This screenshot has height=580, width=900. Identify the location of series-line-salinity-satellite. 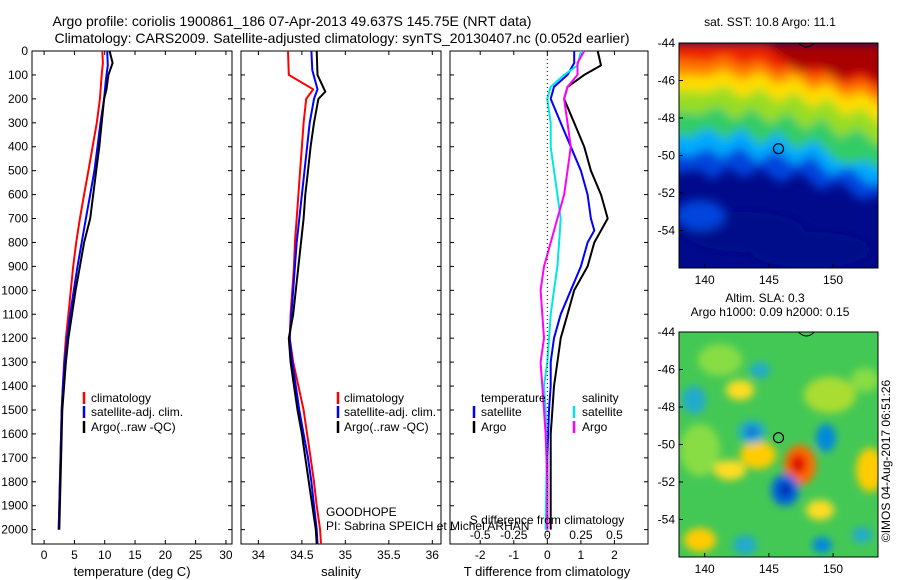
(562, 290).